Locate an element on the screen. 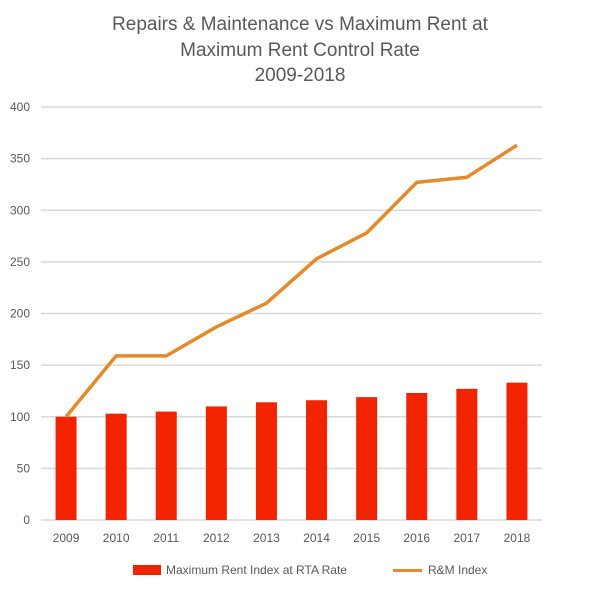  legend-item-line: R&M Index is located at coordinates (440, 570).